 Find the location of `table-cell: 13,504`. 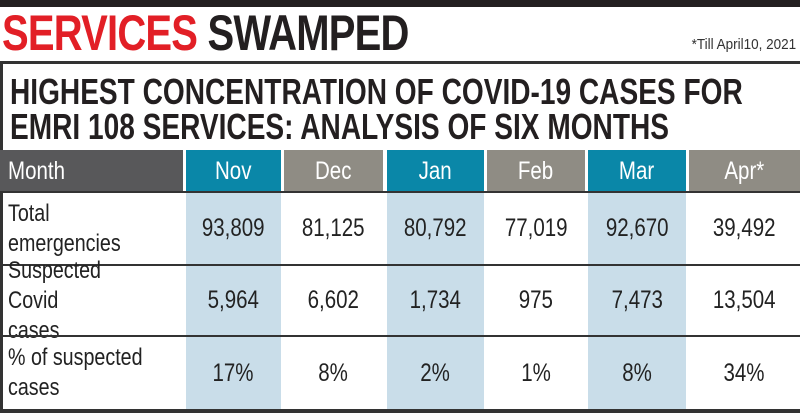

table-cell: 13,504 is located at coordinates (744, 300).